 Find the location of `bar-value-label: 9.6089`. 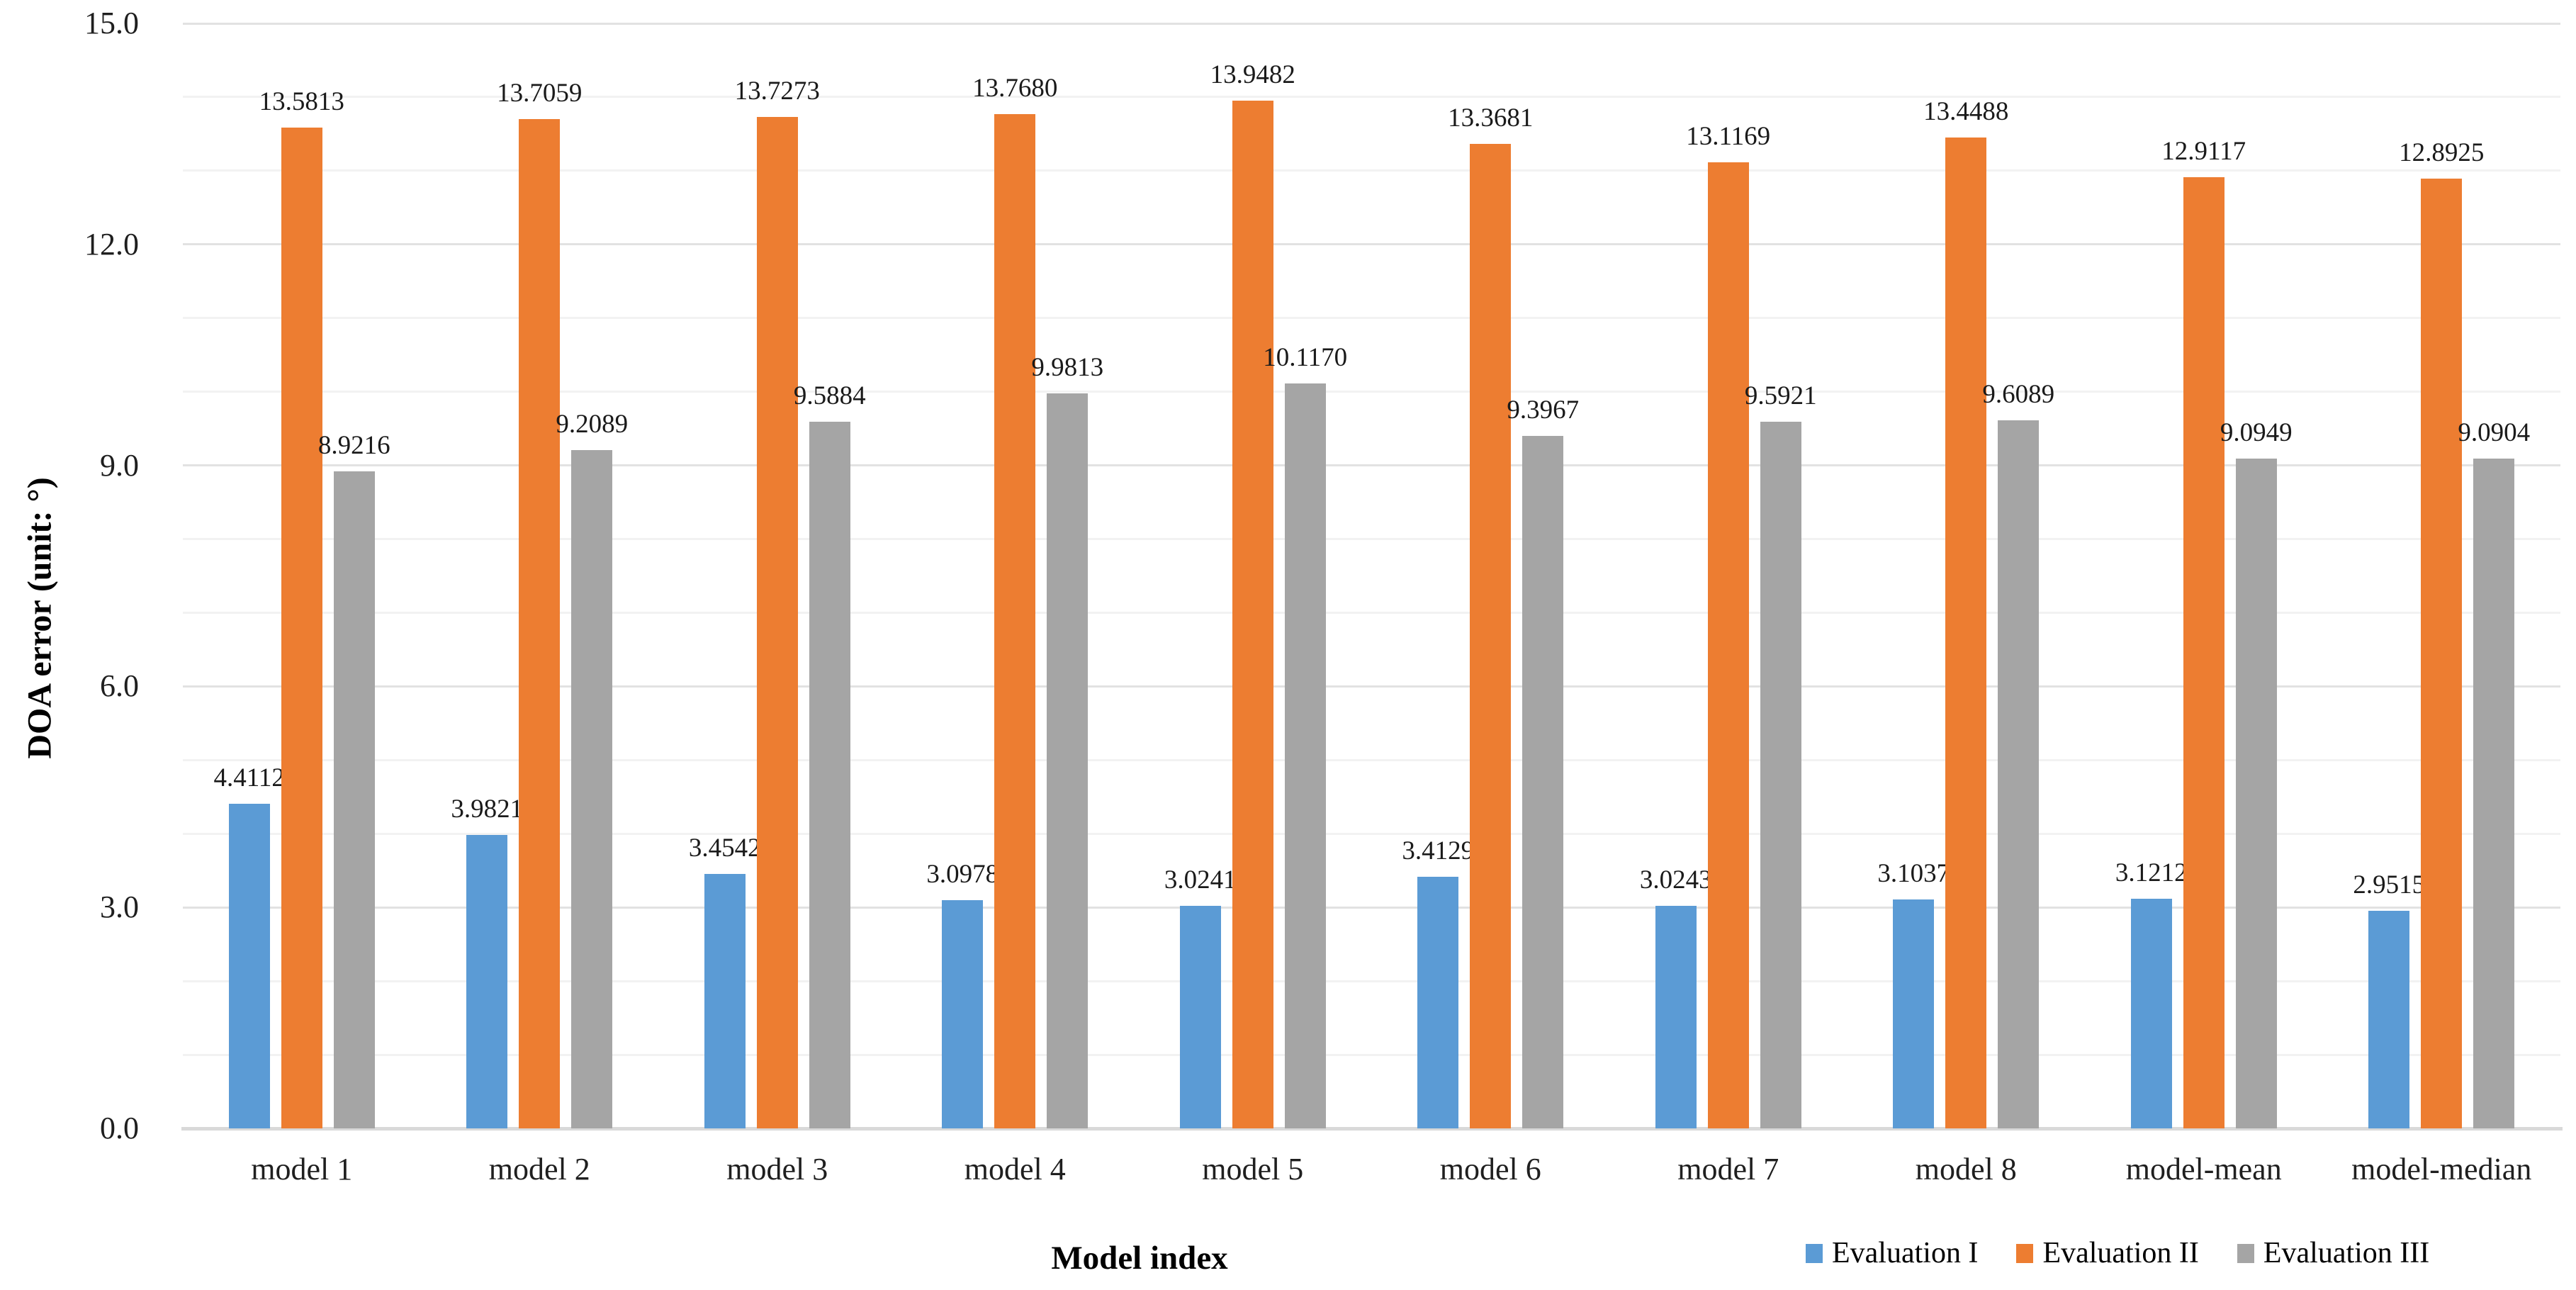

bar-value-label: 9.6089 is located at coordinates (2018, 395).